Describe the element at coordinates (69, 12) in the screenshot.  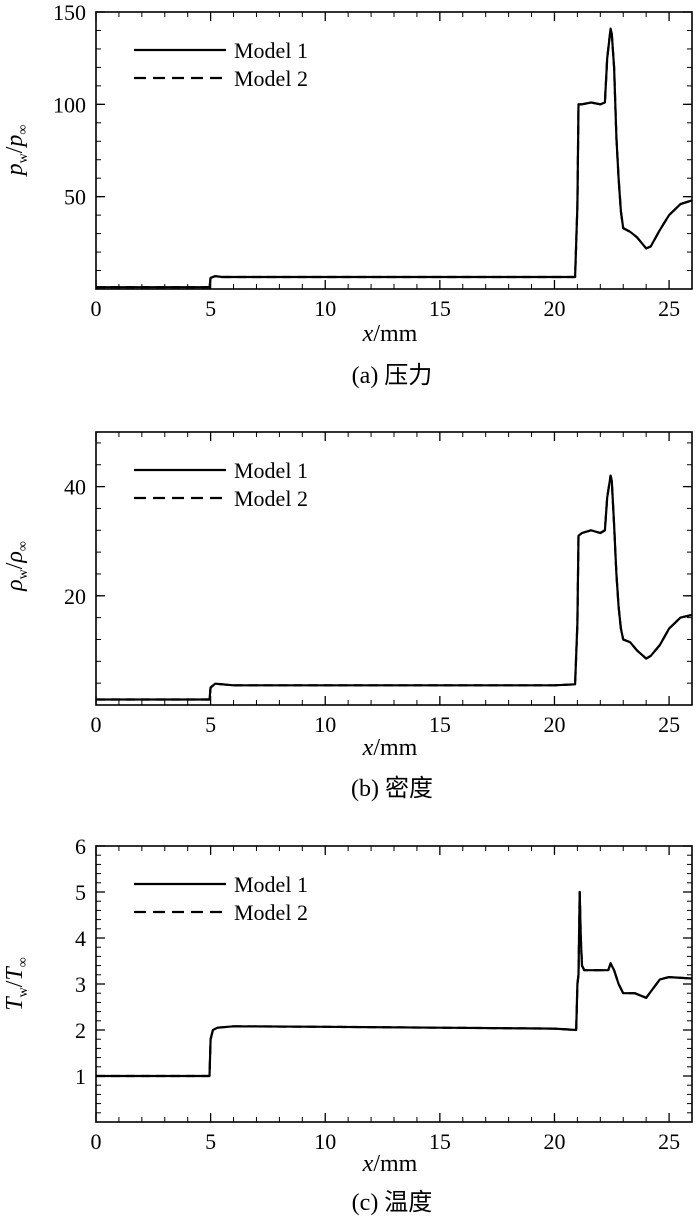
I see `y-tick-label: 150` at that location.